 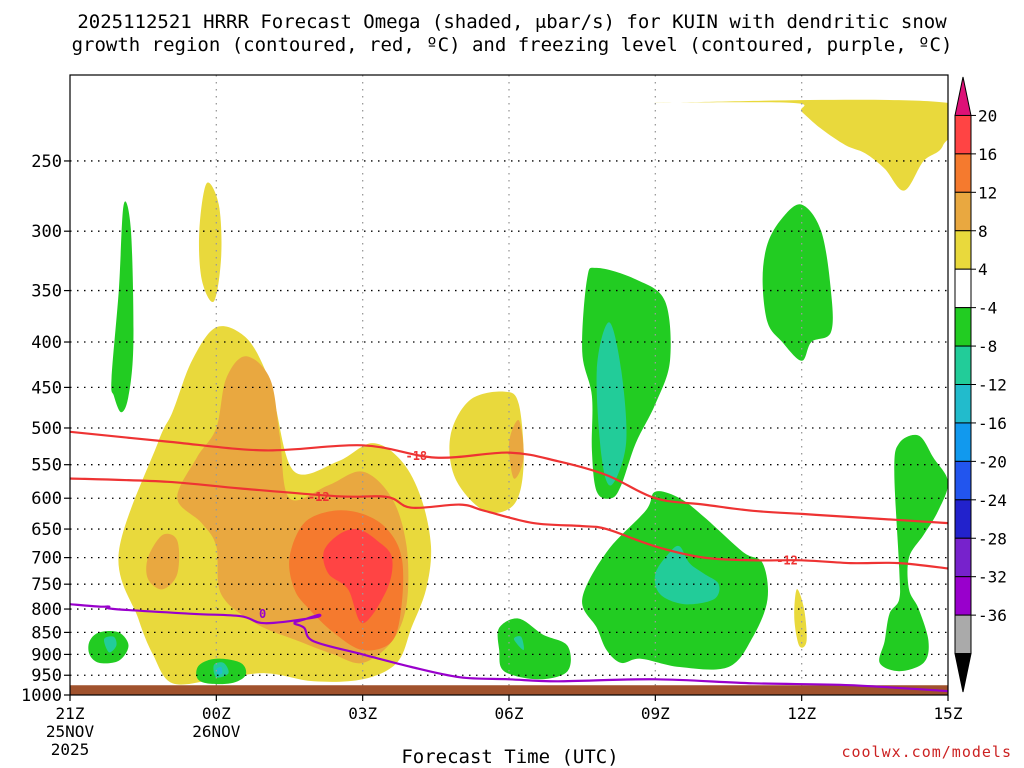 What do you see at coordinates (992, 461) in the screenshot?
I see `colorbar-label-9: -20` at bounding box center [992, 461].